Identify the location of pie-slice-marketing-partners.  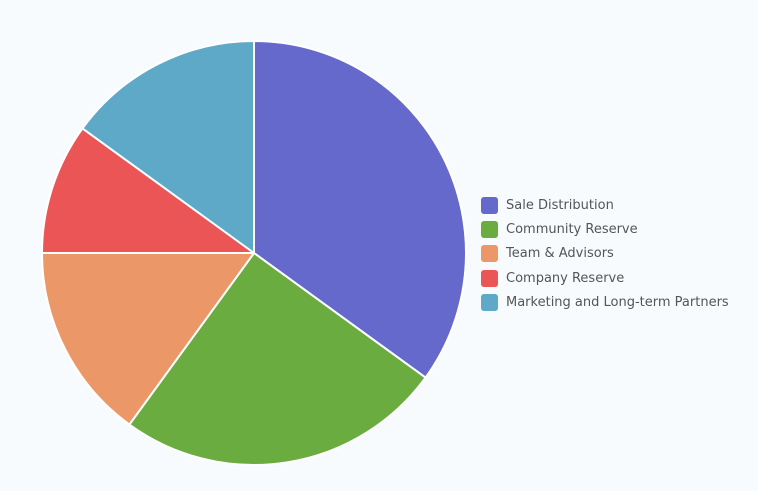
(168, 147).